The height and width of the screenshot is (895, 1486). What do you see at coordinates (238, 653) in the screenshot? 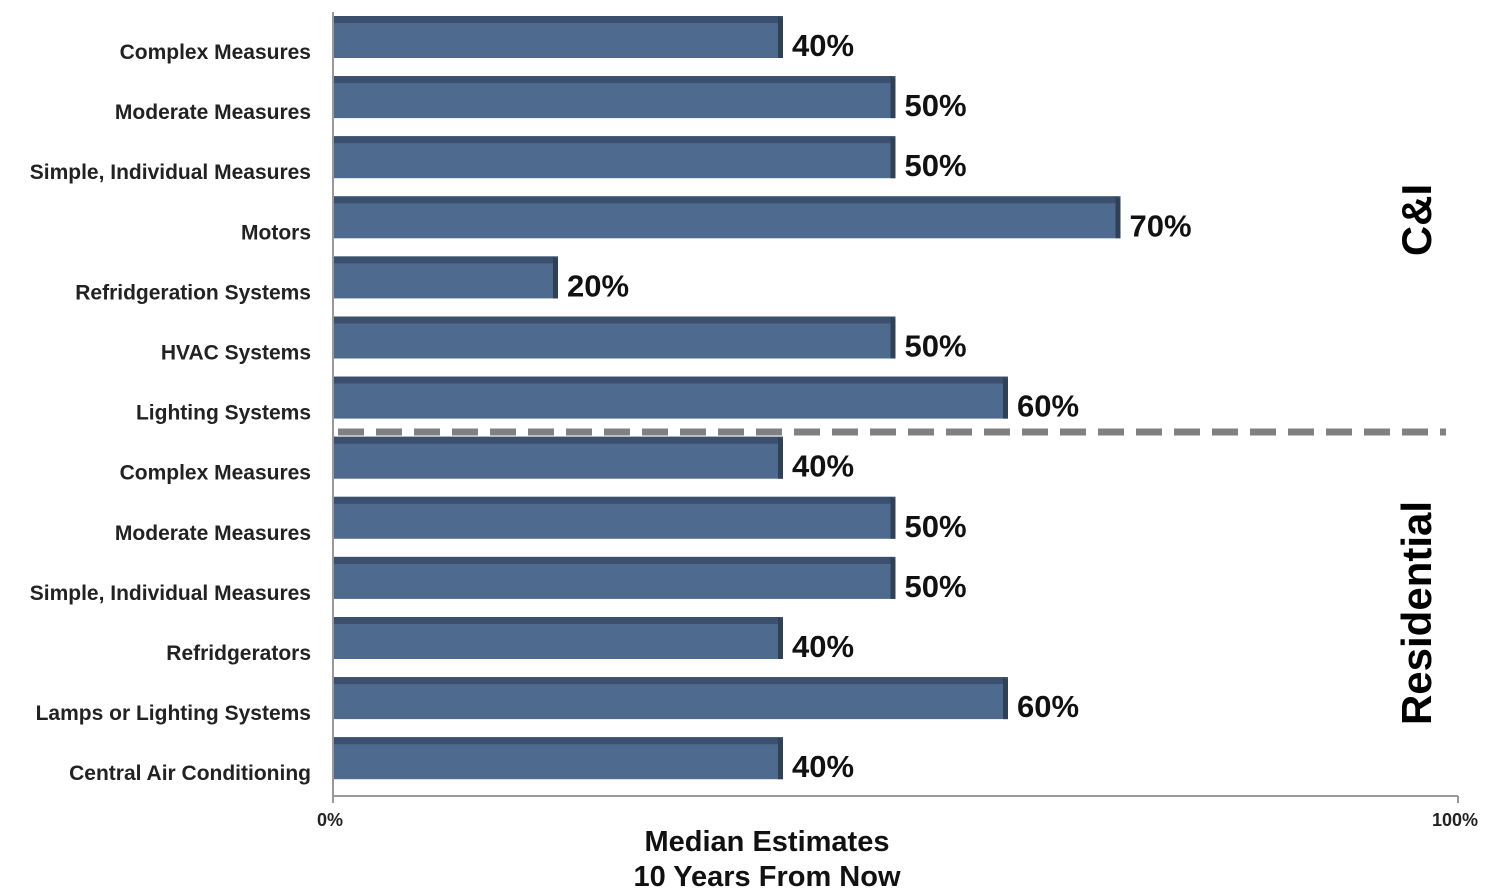
I see `category-label: Refridgerators` at bounding box center [238, 653].